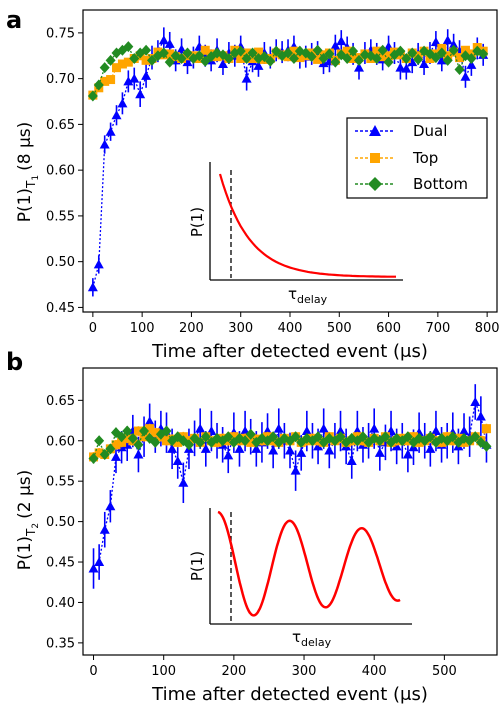  What do you see at coordinates (31, 184) in the screenshot?
I see `panel-a-ylabel-sub: T` at bounding box center [31, 184].